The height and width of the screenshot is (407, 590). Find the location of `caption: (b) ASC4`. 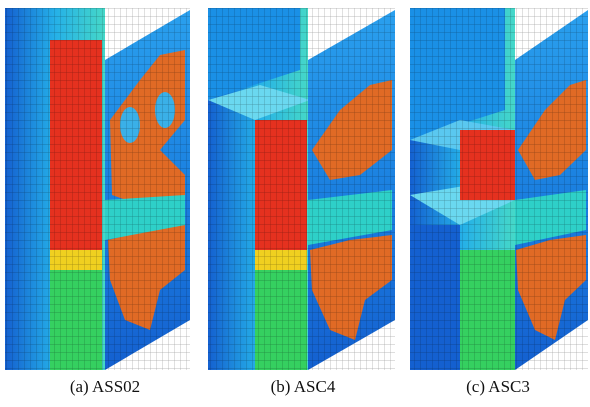

caption: (b) ASC4 is located at coordinates (303, 386).